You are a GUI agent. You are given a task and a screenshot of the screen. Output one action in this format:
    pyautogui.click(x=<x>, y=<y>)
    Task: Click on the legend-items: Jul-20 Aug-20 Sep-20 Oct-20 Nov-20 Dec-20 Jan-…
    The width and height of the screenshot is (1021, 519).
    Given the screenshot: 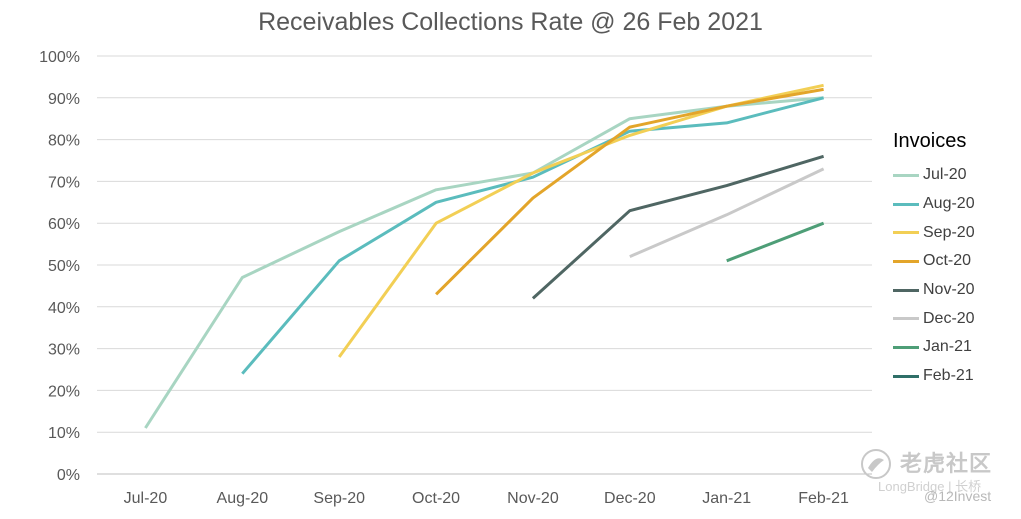 What is the action you would take?
    pyautogui.click(x=934, y=276)
    